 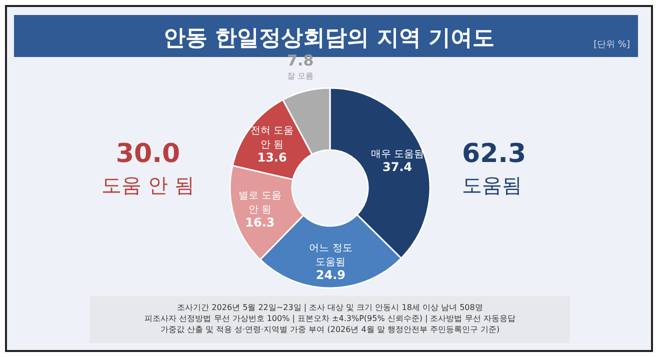 I want to click on text: 도움됨, so click(x=492, y=185).